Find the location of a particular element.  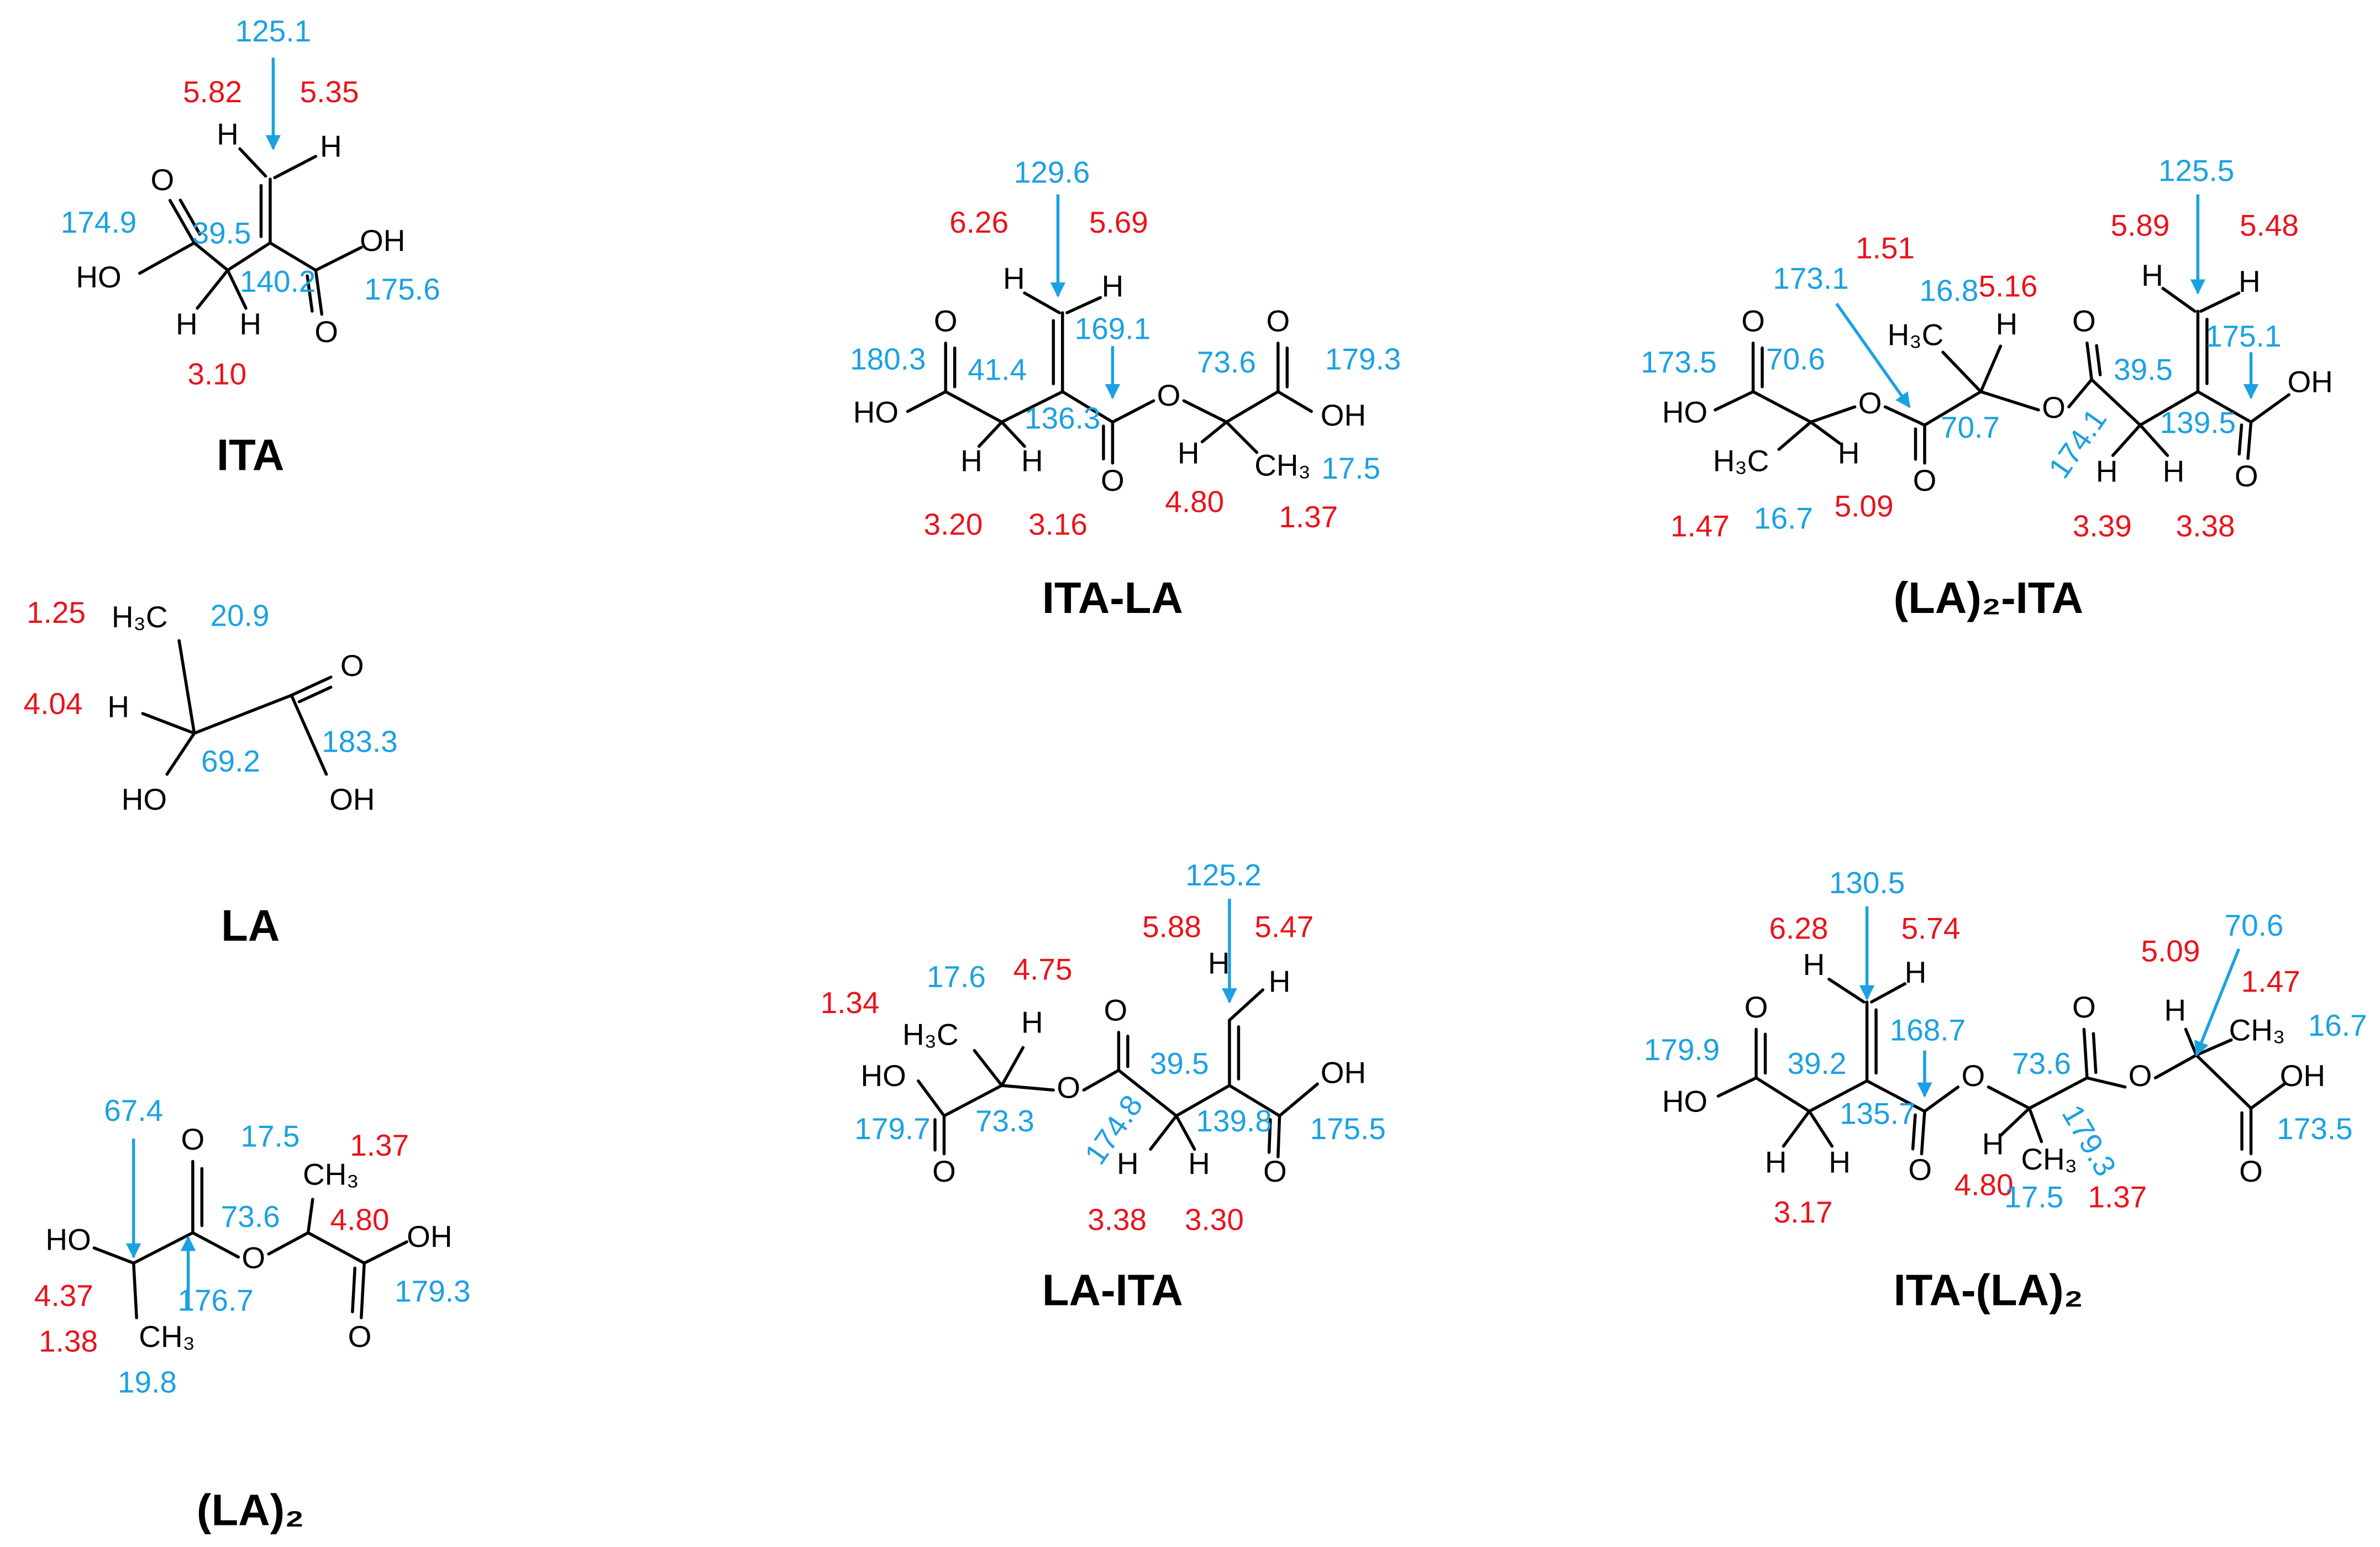

h-shift: 3.17 is located at coordinates (1803, 1212).